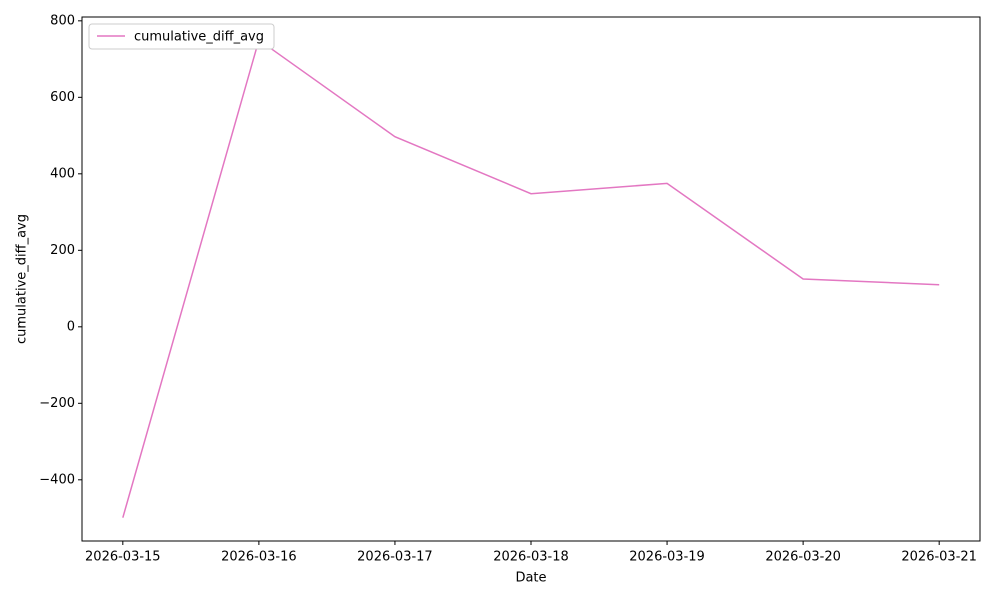  Describe the element at coordinates (395, 557) in the screenshot. I see `x-tick-label: 2026-03-17` at that location.